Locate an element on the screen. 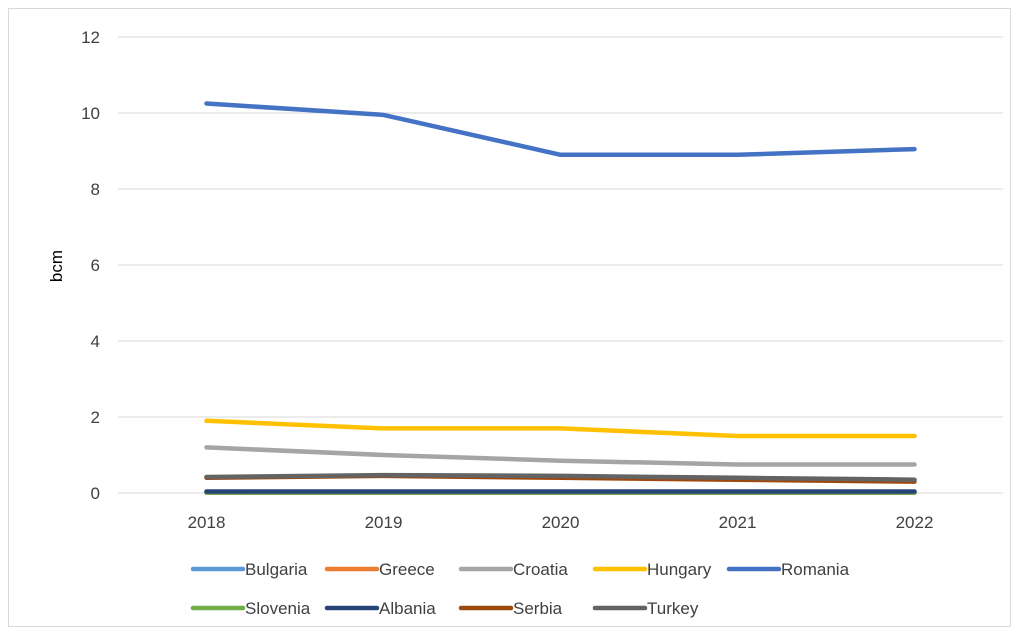 The height and width of the screenshot is (635, 1019). y-tick-label: 6 is located at coordinates (95, 265).